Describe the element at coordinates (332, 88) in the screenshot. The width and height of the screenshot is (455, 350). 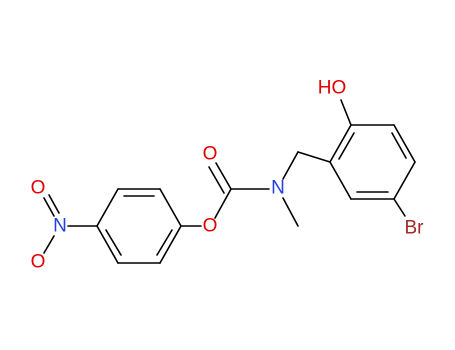
I see `atom-label: HO` at that location.